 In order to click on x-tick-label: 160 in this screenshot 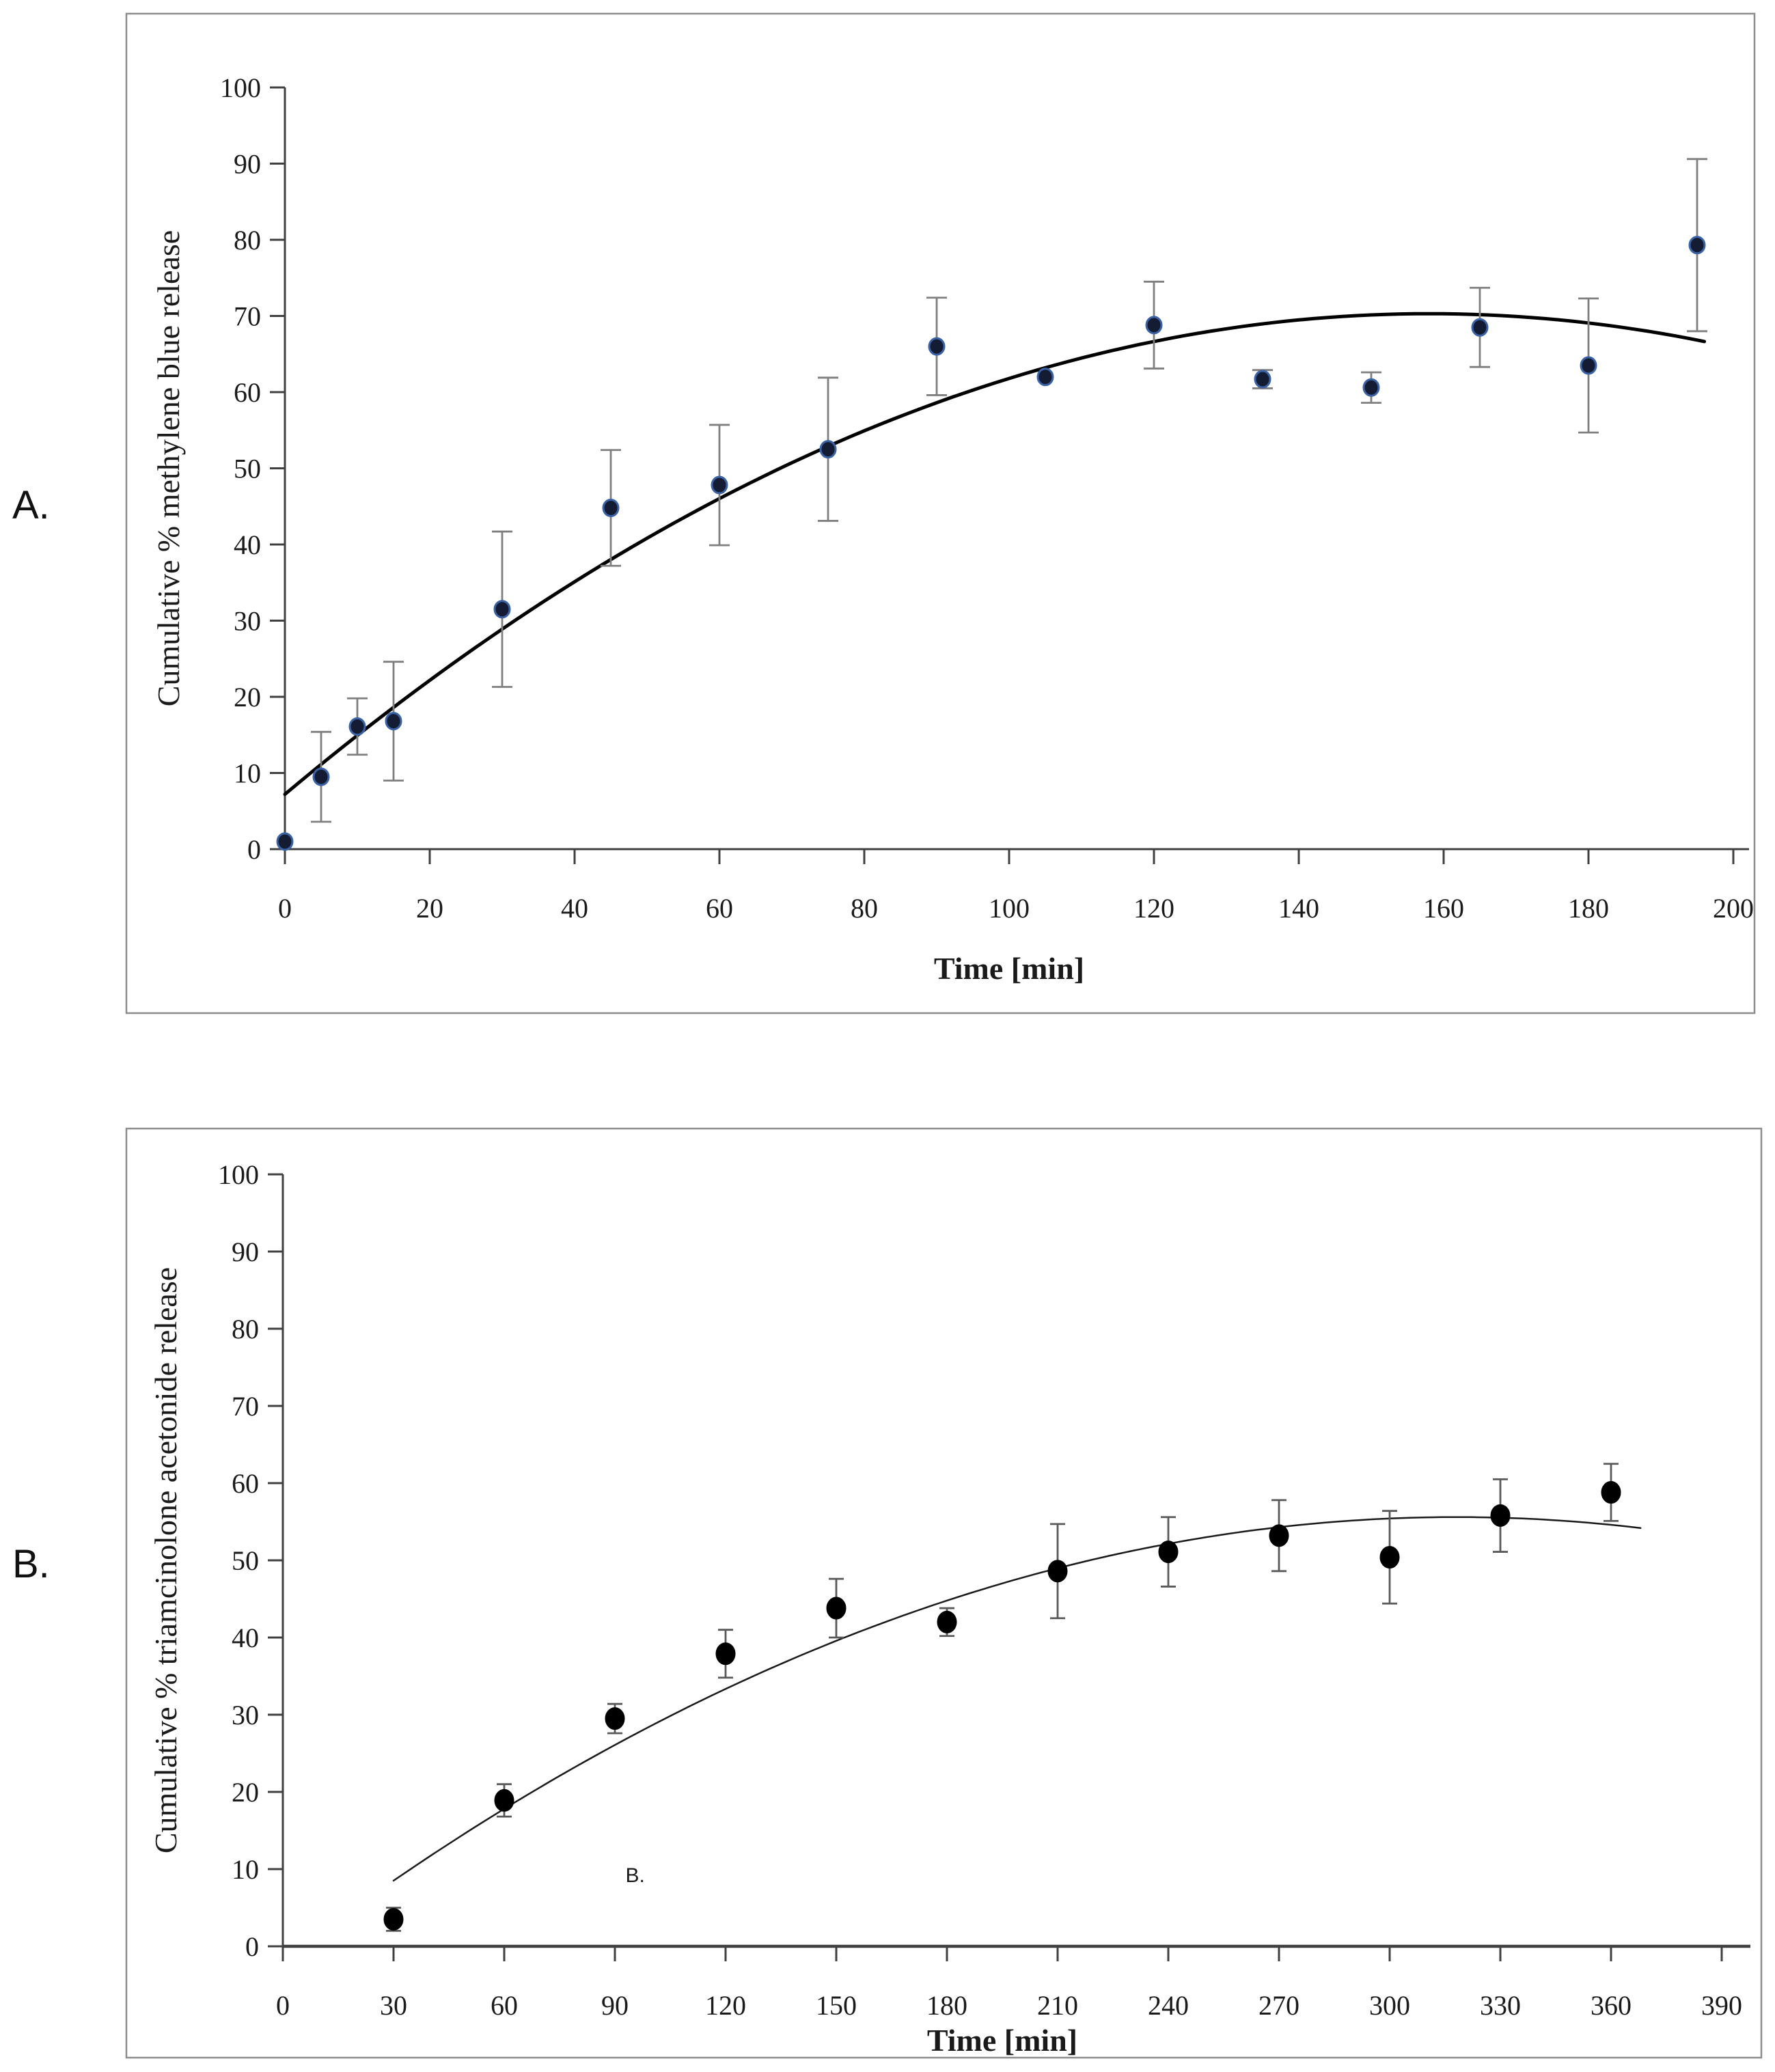, I will do `click(1444, 909)`.